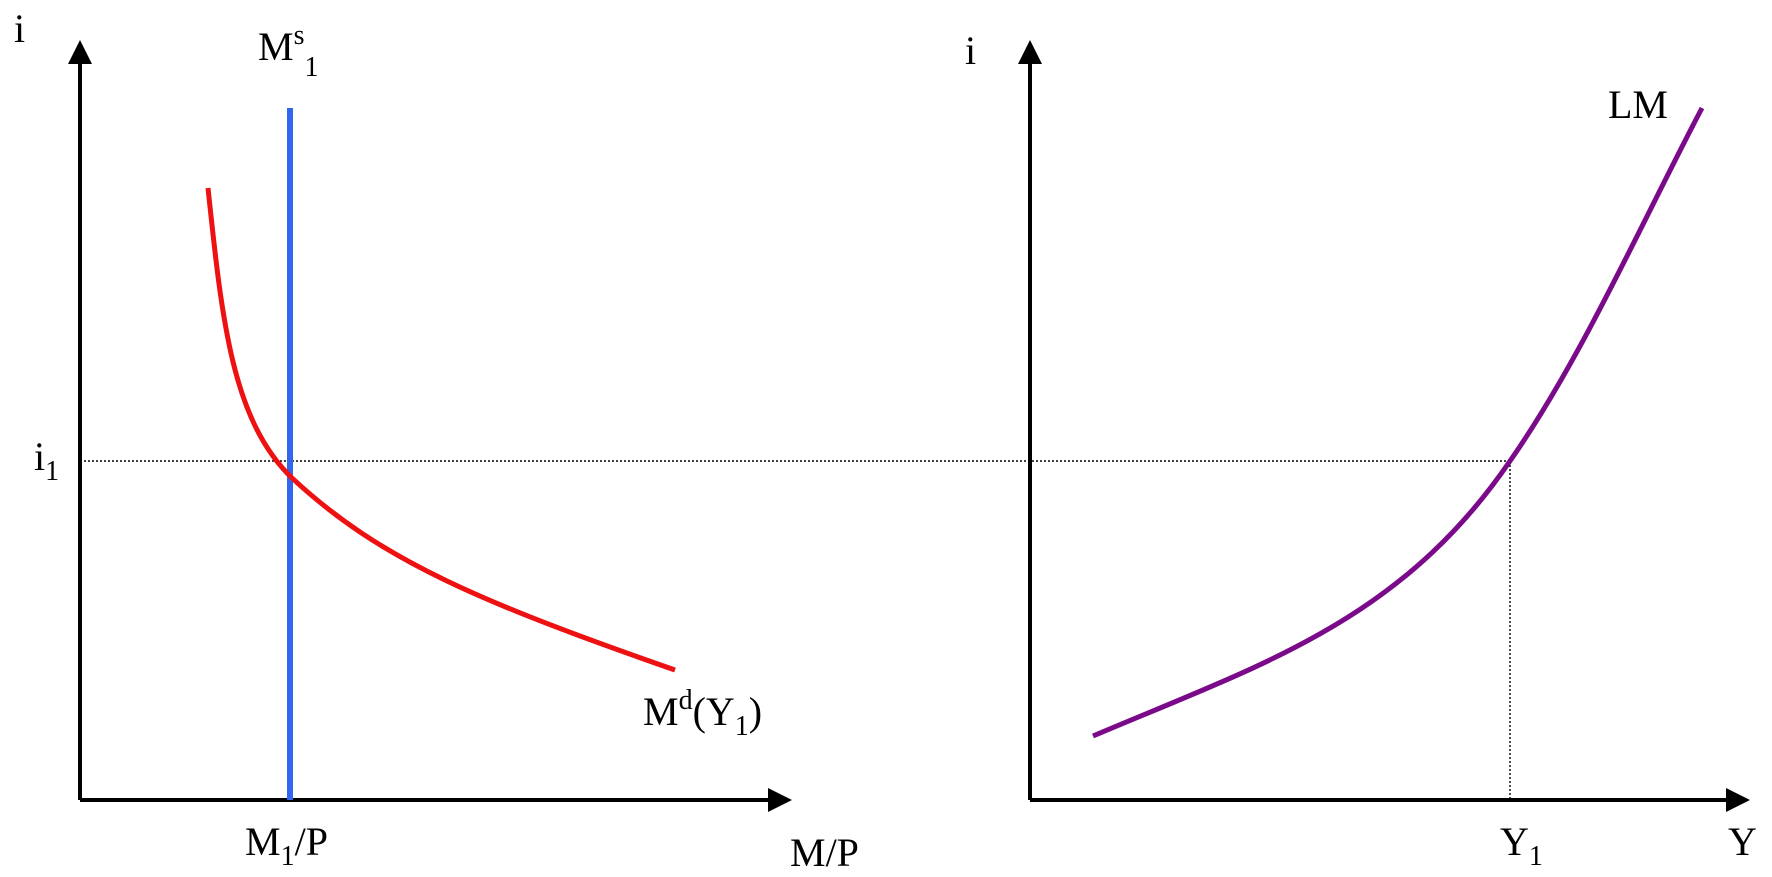  I want to click on income-label: Y1, so click(1521, 845).